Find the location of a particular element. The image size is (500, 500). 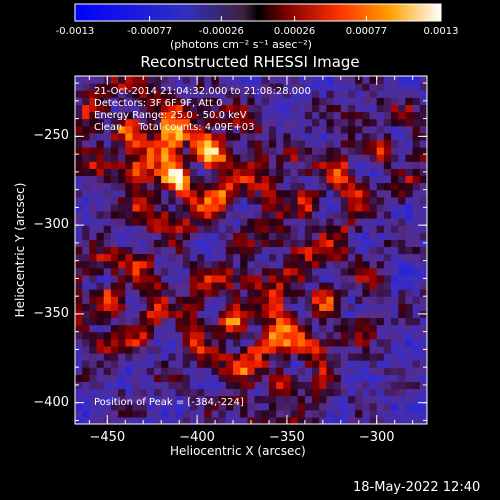

y-tick-label: −400 is located at coordinates (51, 402).